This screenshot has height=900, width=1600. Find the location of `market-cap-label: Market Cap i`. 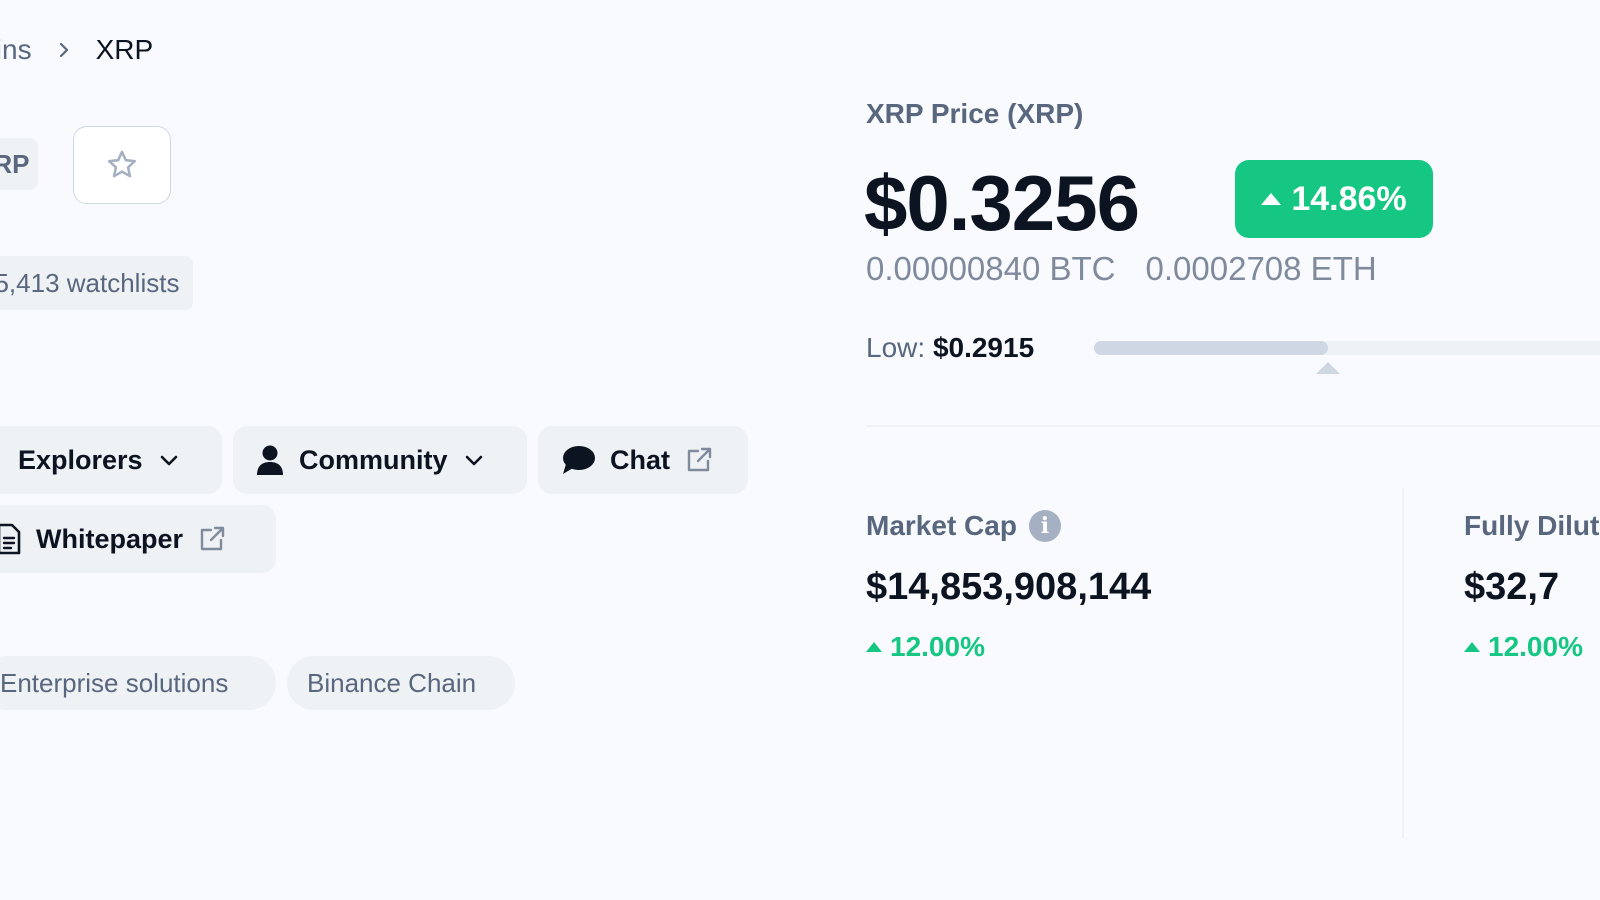

market-cap-label: Market Cap i is located at coordinates (1008, 526).